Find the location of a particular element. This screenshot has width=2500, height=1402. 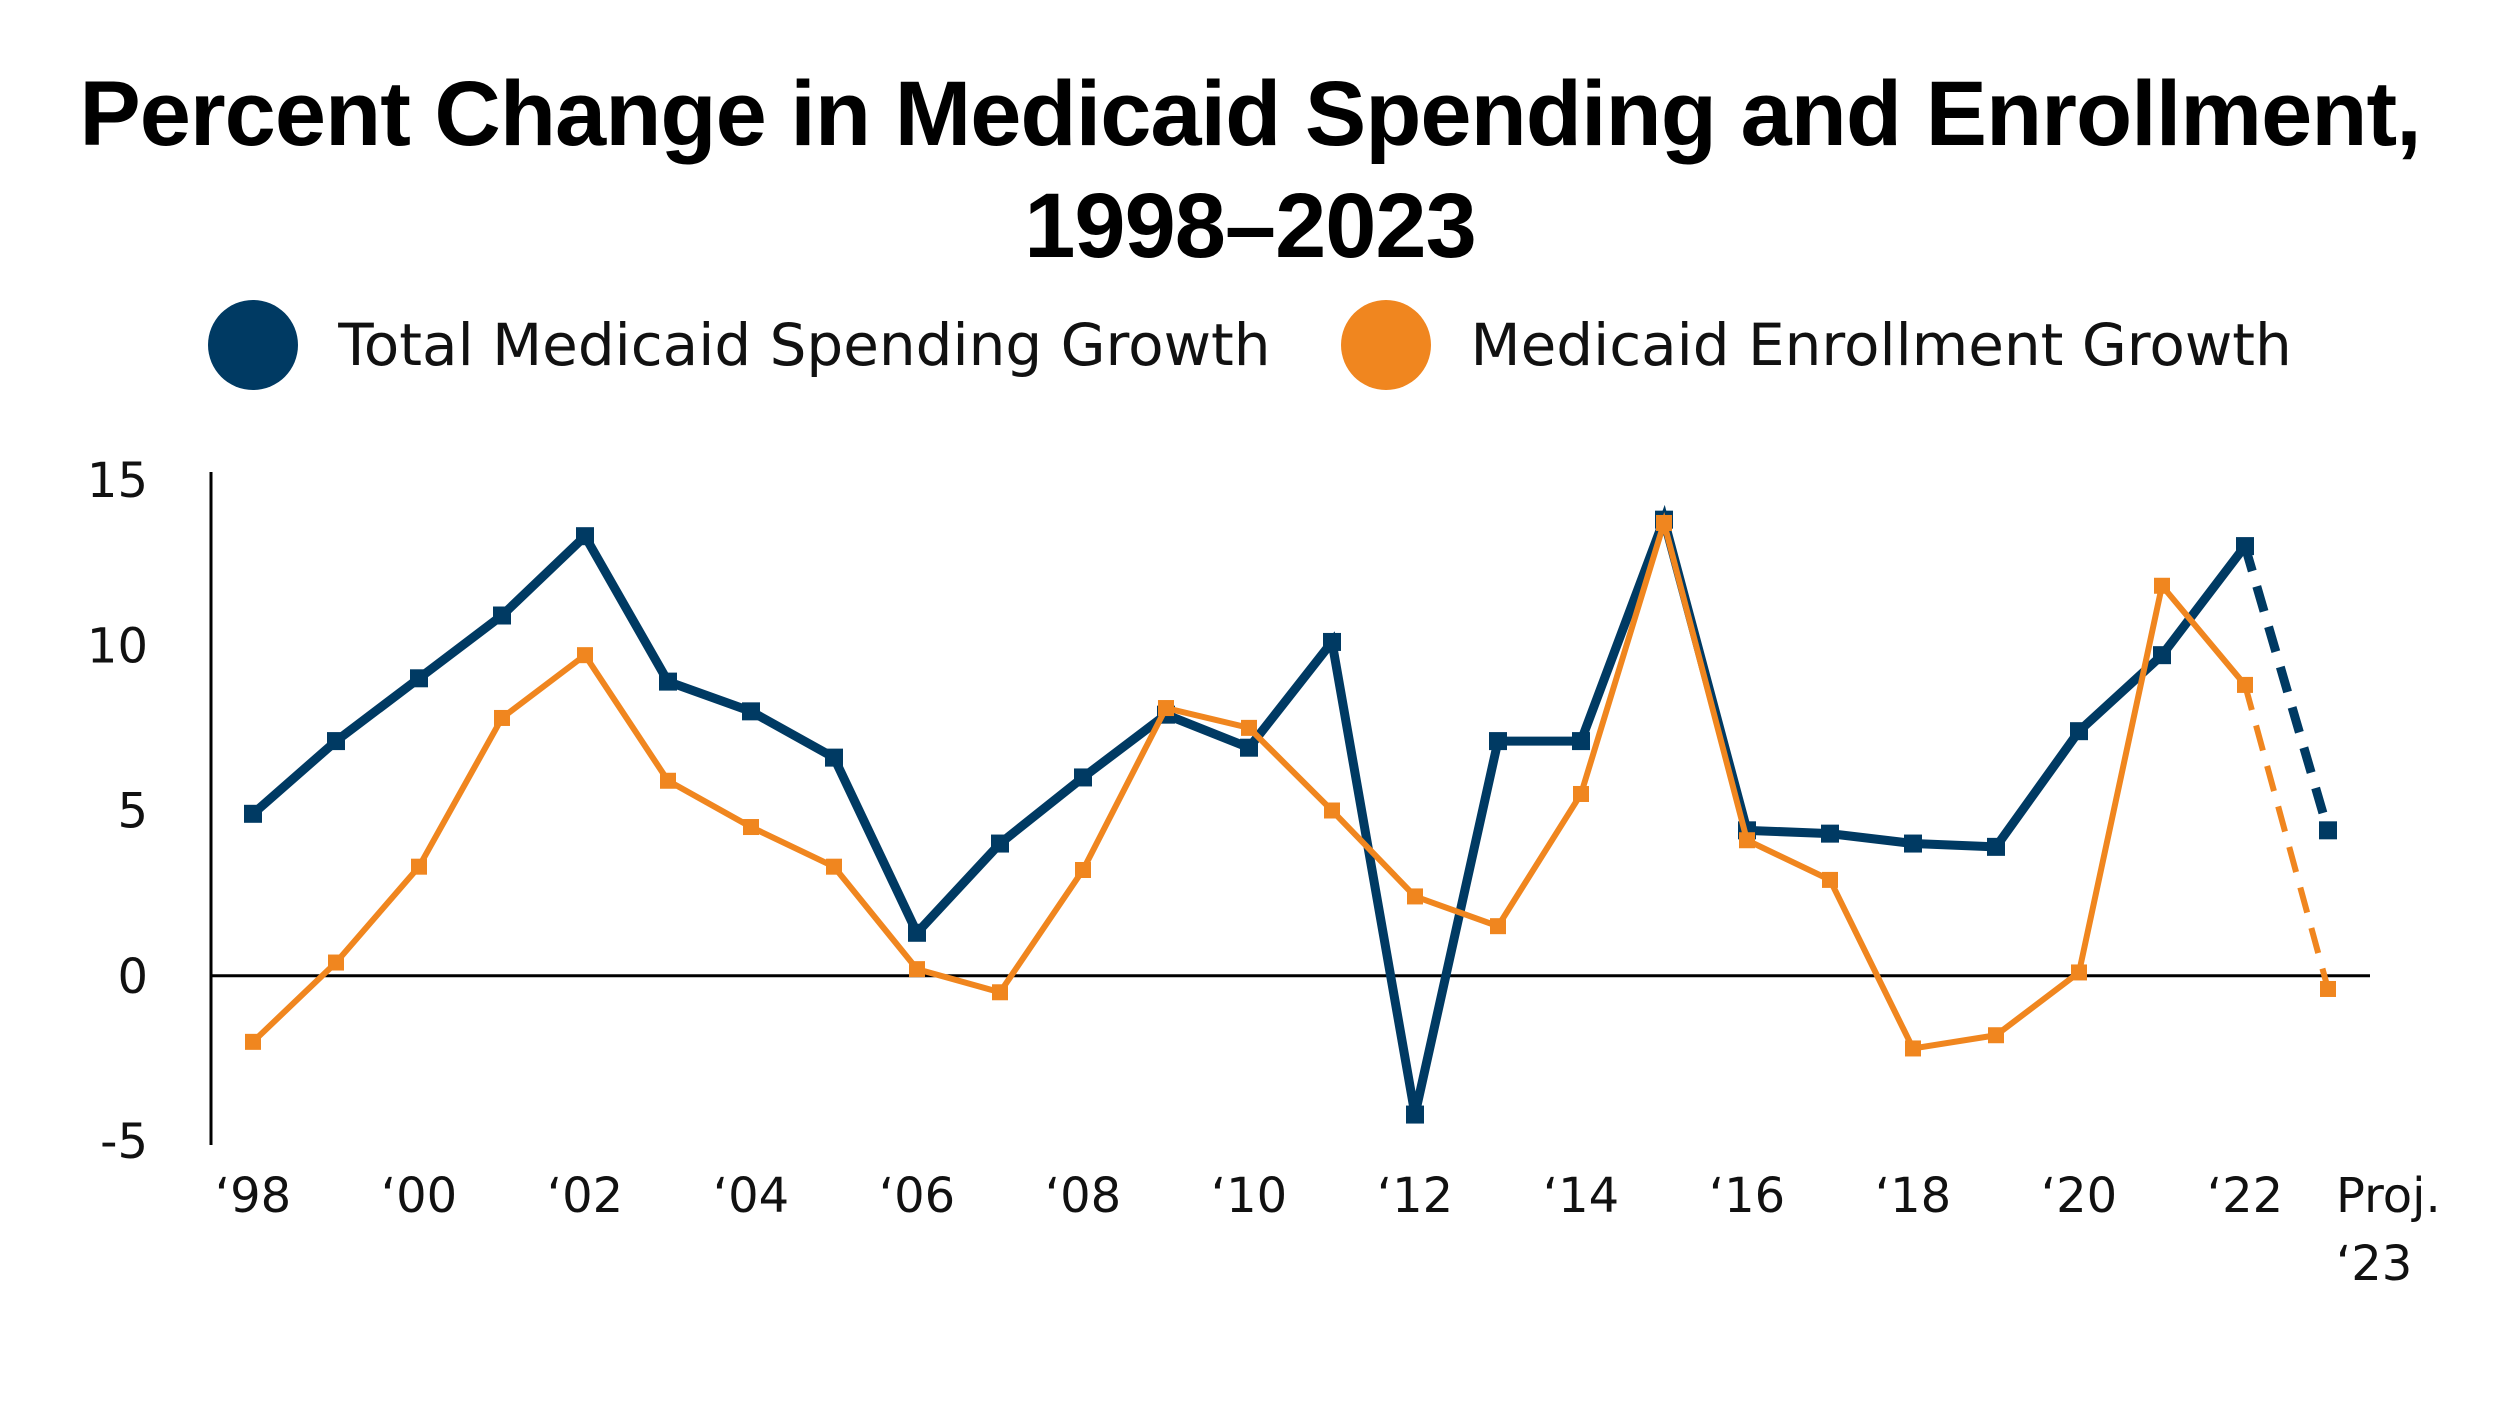

legend-item-spending: Total Medicaid Spending Growth is located at coordinates (739, 345).